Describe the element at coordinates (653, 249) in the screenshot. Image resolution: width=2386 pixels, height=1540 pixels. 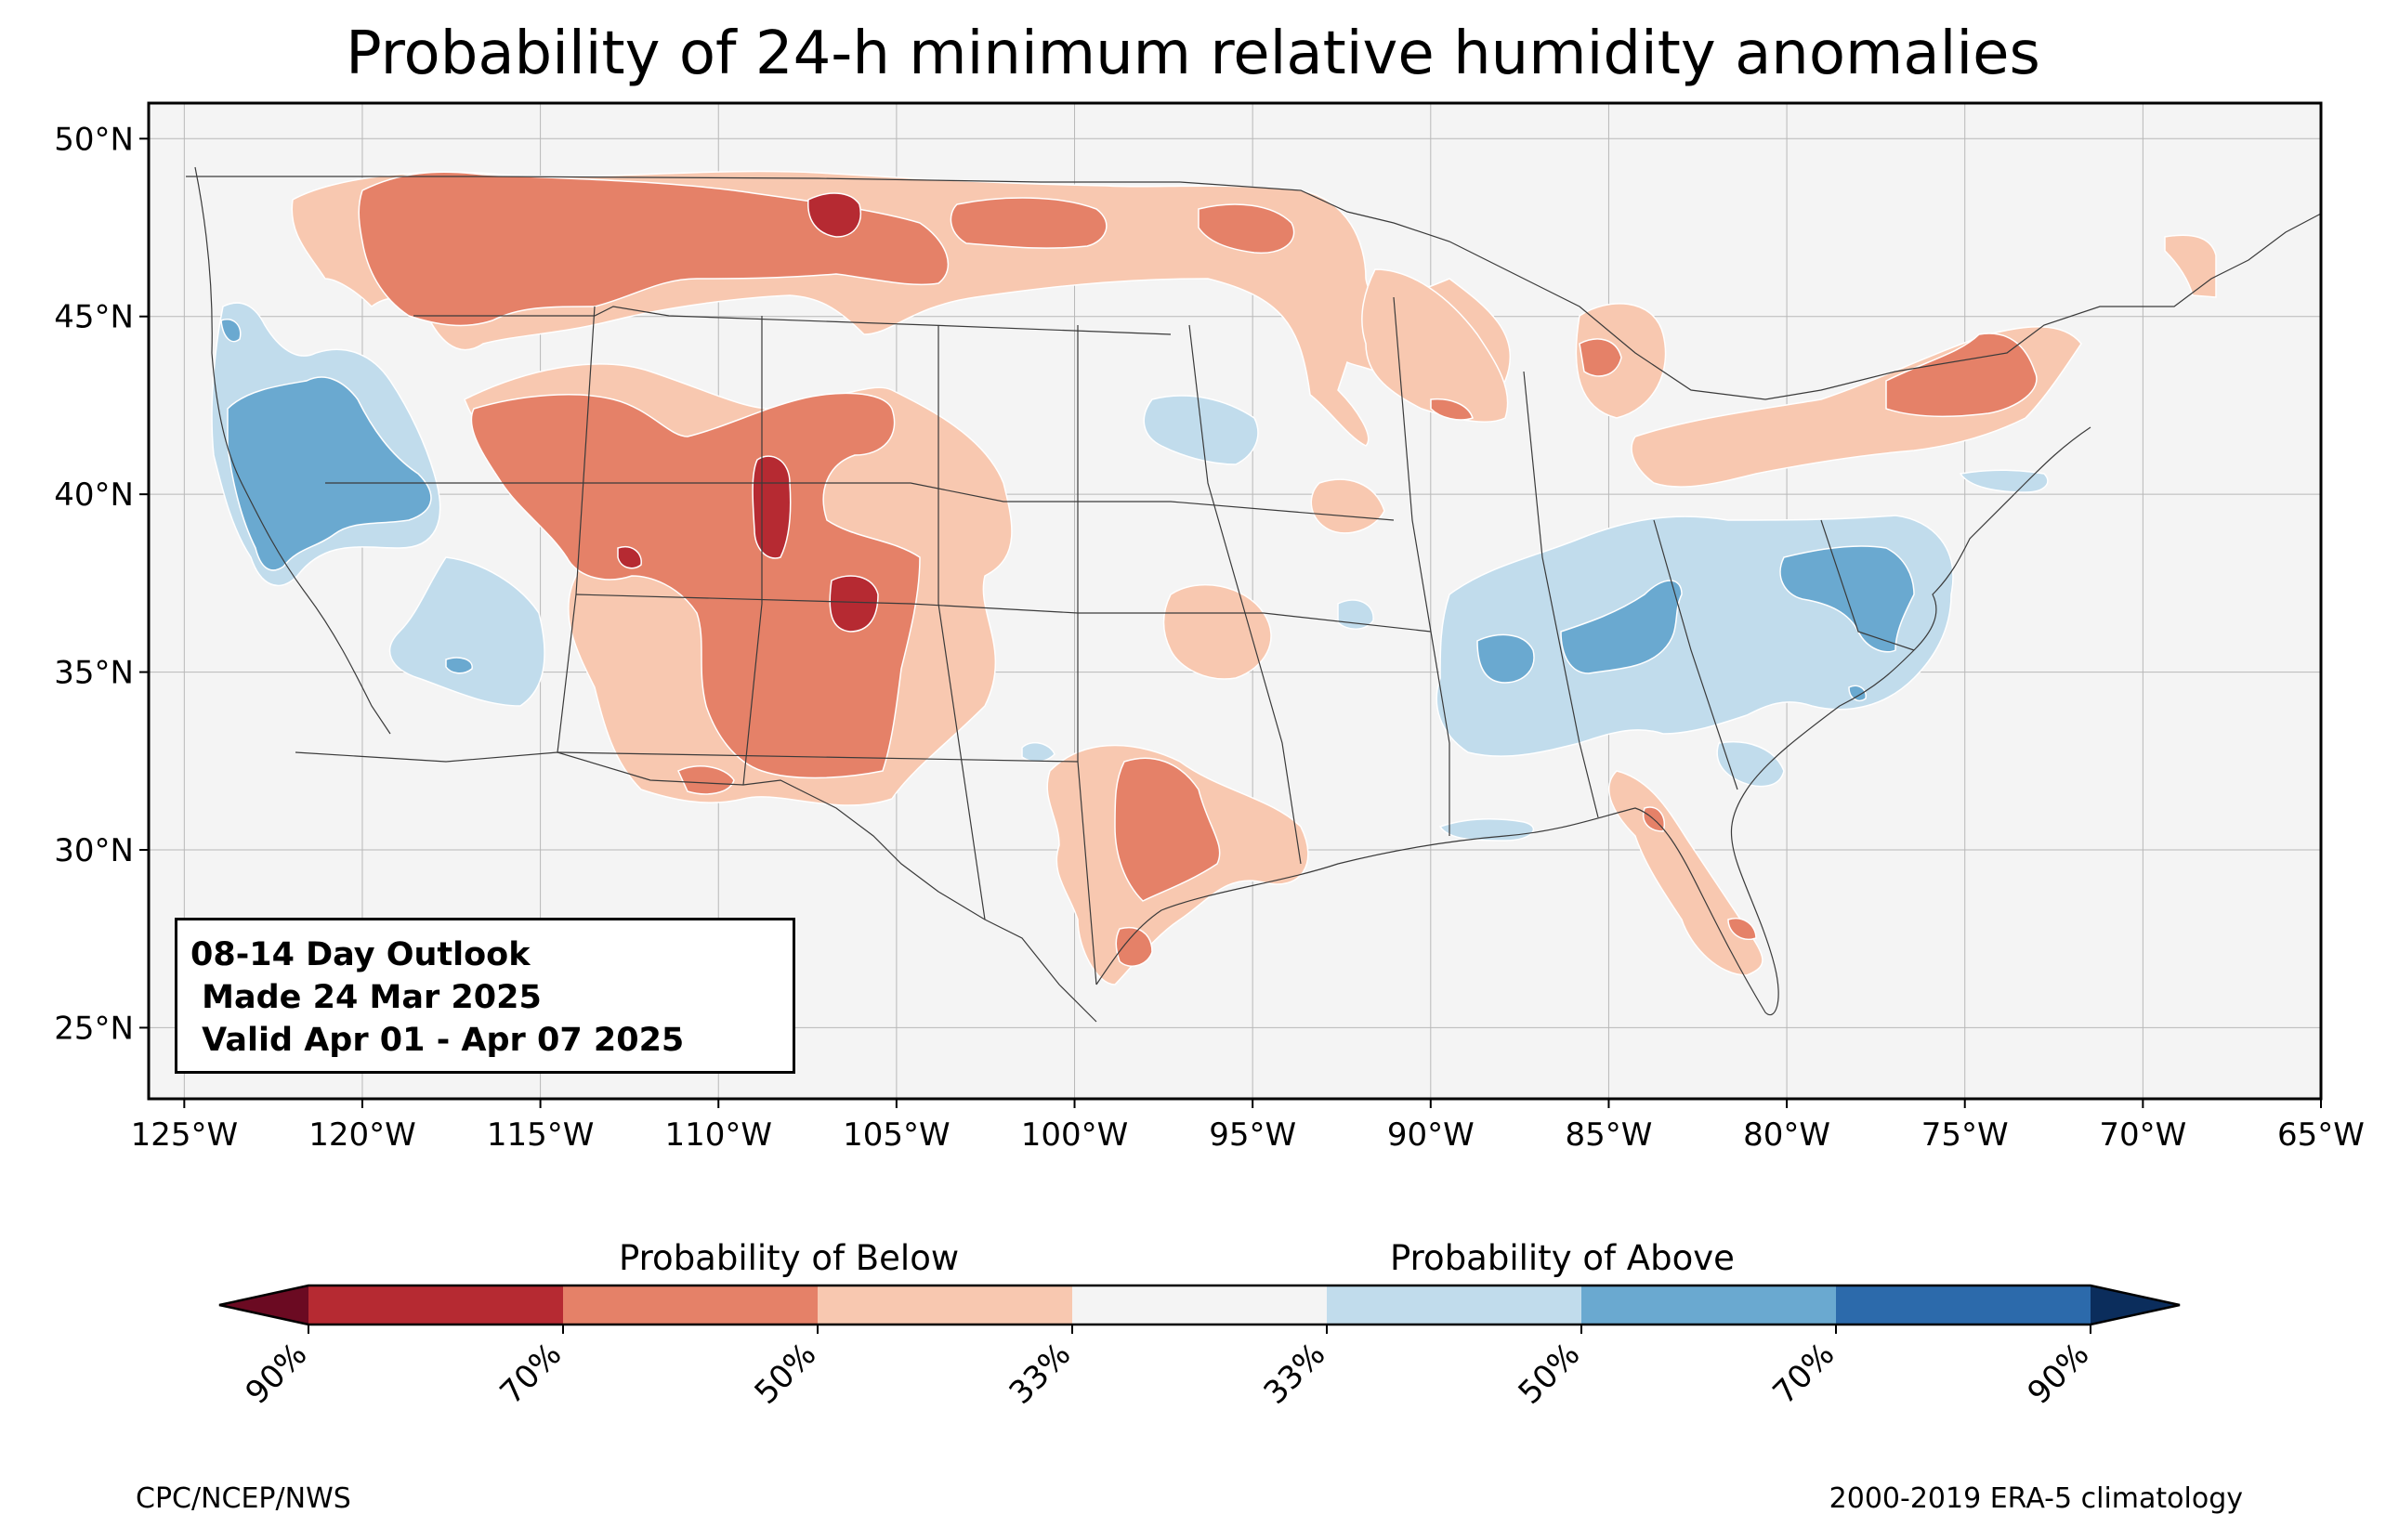
I see `below-50-region-montana` at that location.